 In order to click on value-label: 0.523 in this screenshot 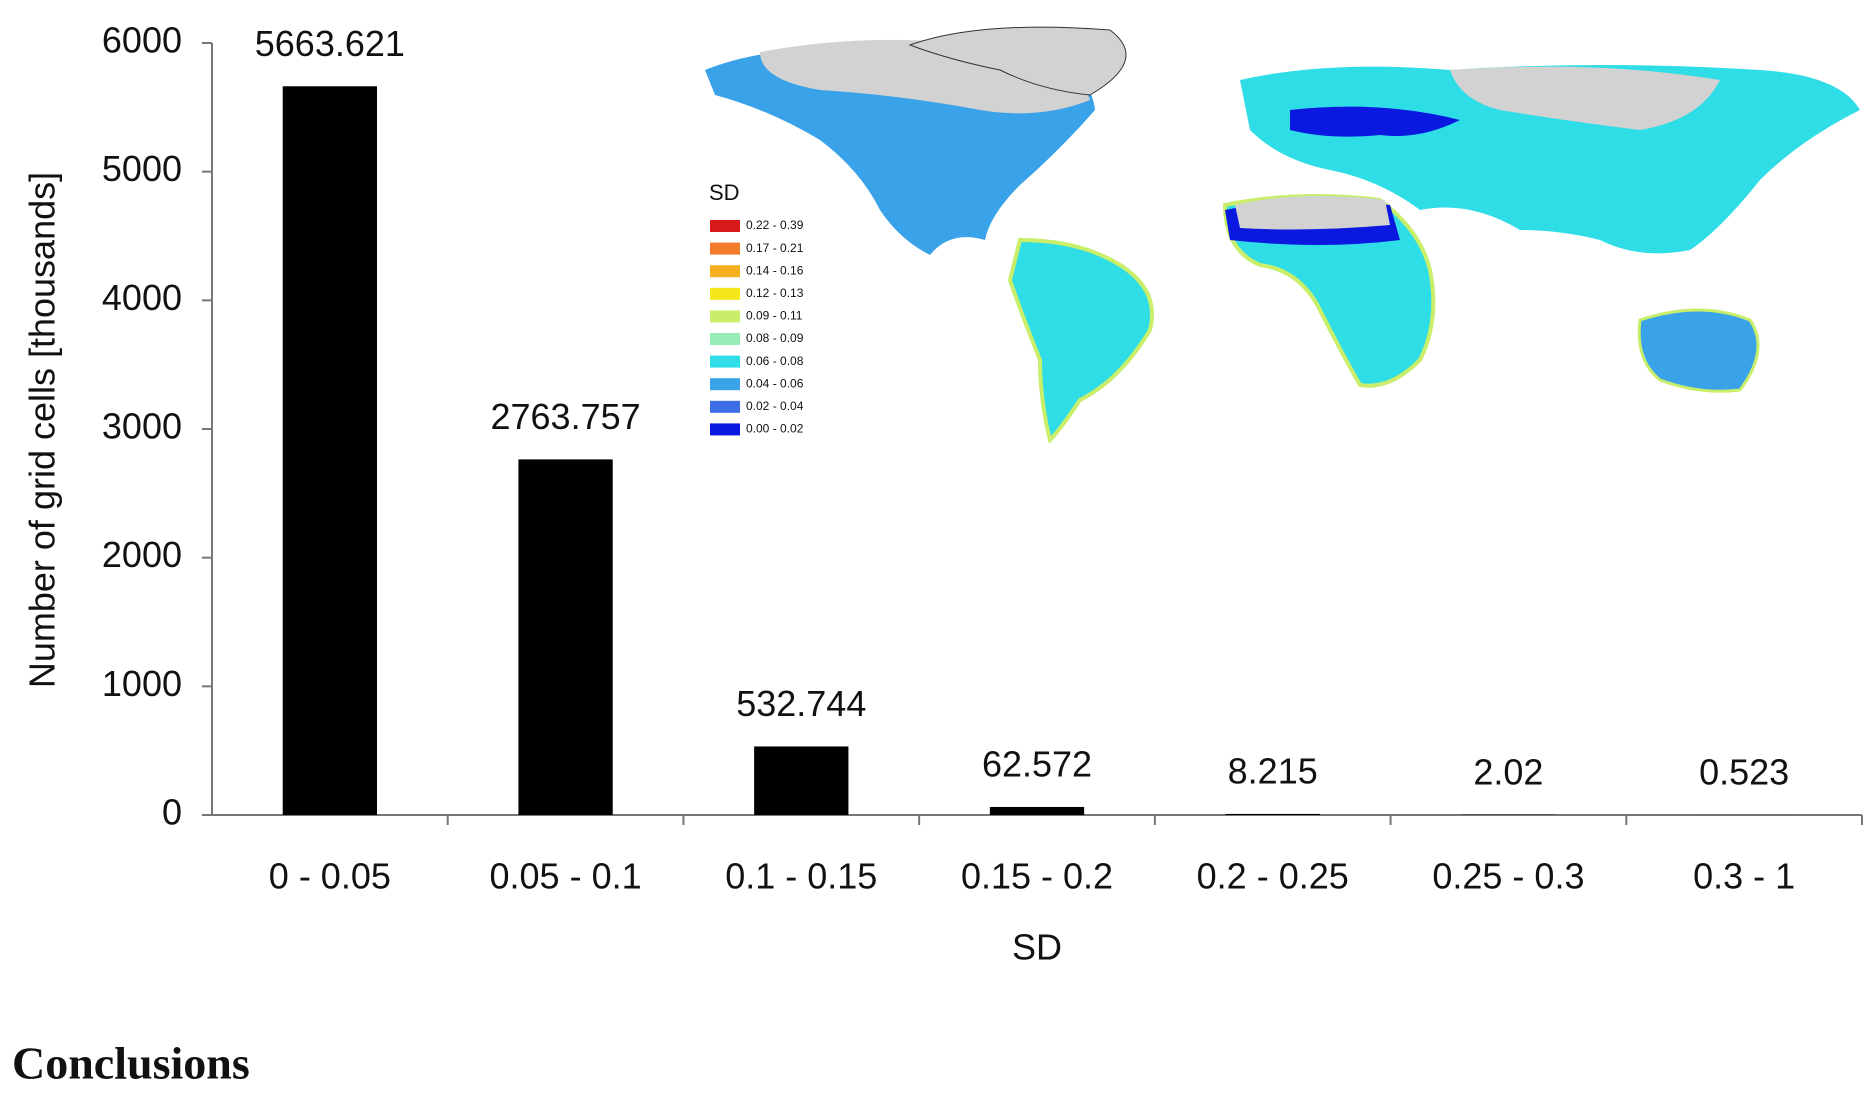, I will do `click(1744, 771)`.